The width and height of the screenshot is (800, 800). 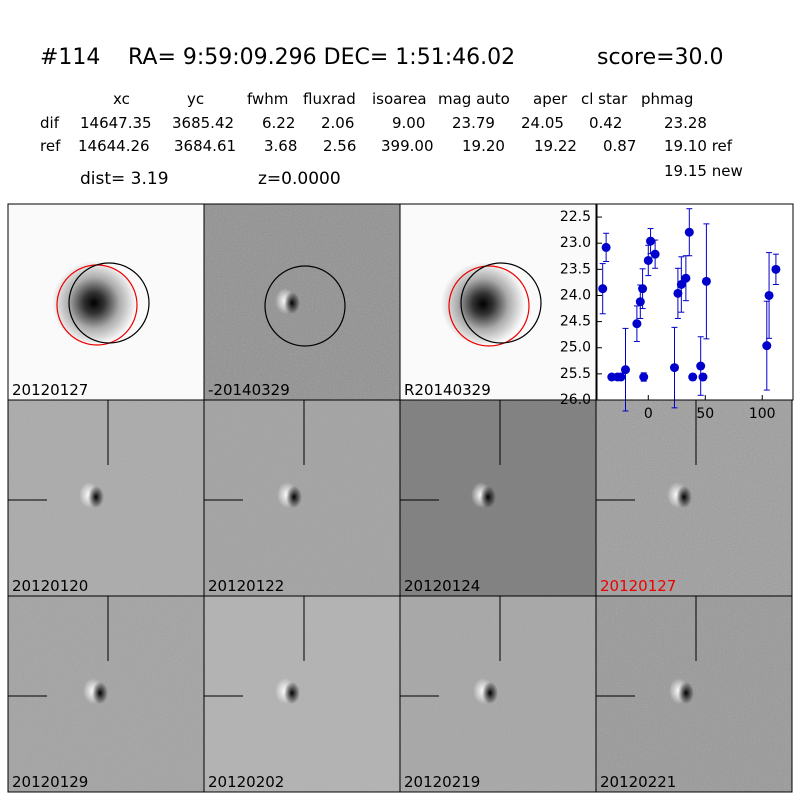 I want to click on distance: dist= 3.19, so click(x=124, y=179).